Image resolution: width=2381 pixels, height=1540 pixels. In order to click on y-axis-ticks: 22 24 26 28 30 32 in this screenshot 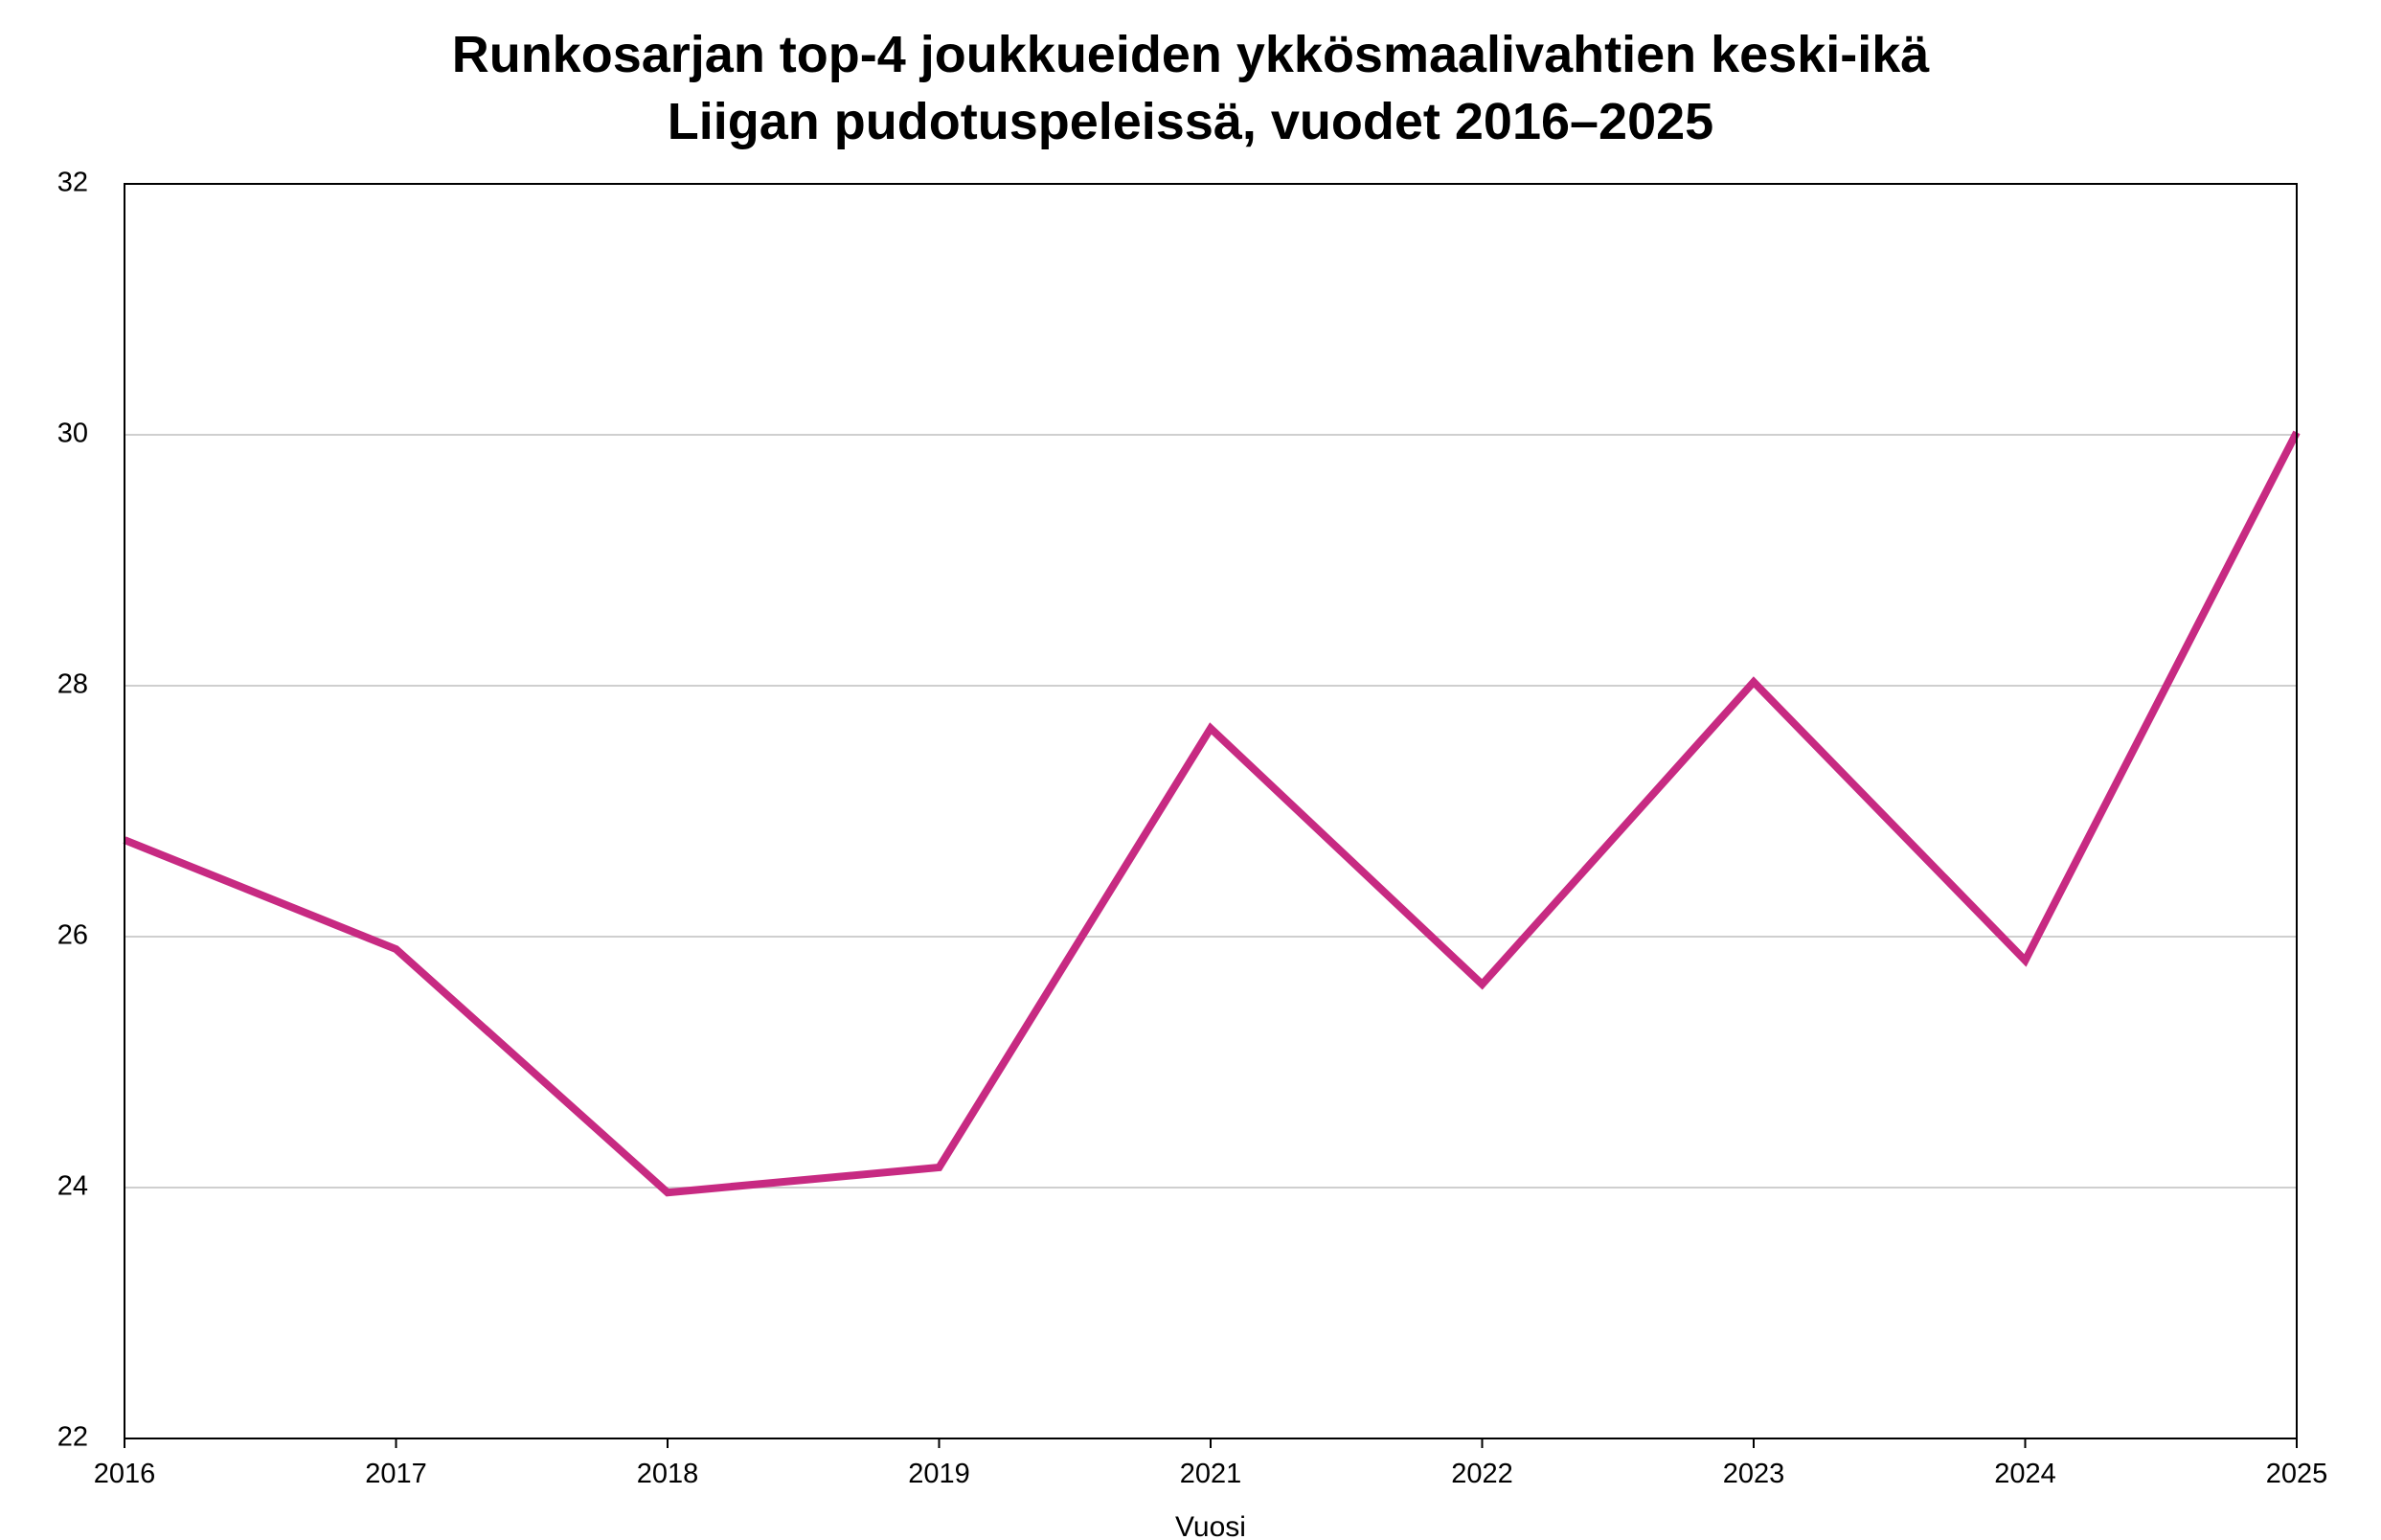, I will do `click(72, 810)`.